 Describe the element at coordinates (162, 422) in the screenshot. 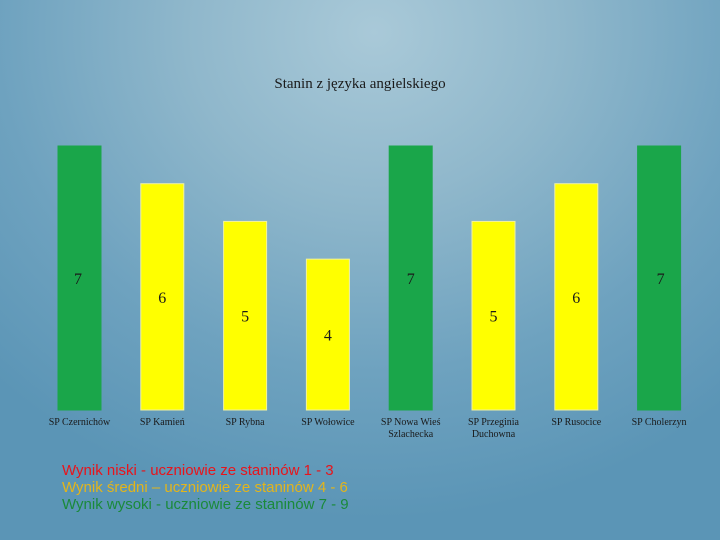

I see `category-label: SP Kamień` at that location.